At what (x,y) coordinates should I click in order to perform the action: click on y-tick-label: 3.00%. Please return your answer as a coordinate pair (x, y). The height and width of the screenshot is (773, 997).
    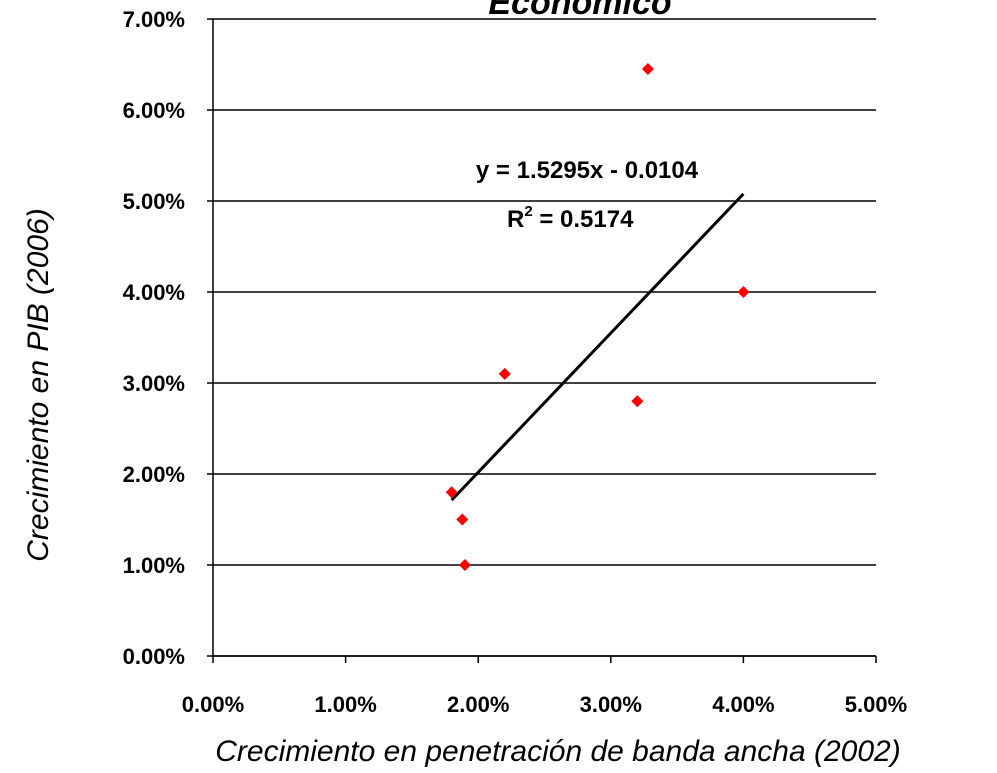
    Looking at the image, I should click on (154, 383).